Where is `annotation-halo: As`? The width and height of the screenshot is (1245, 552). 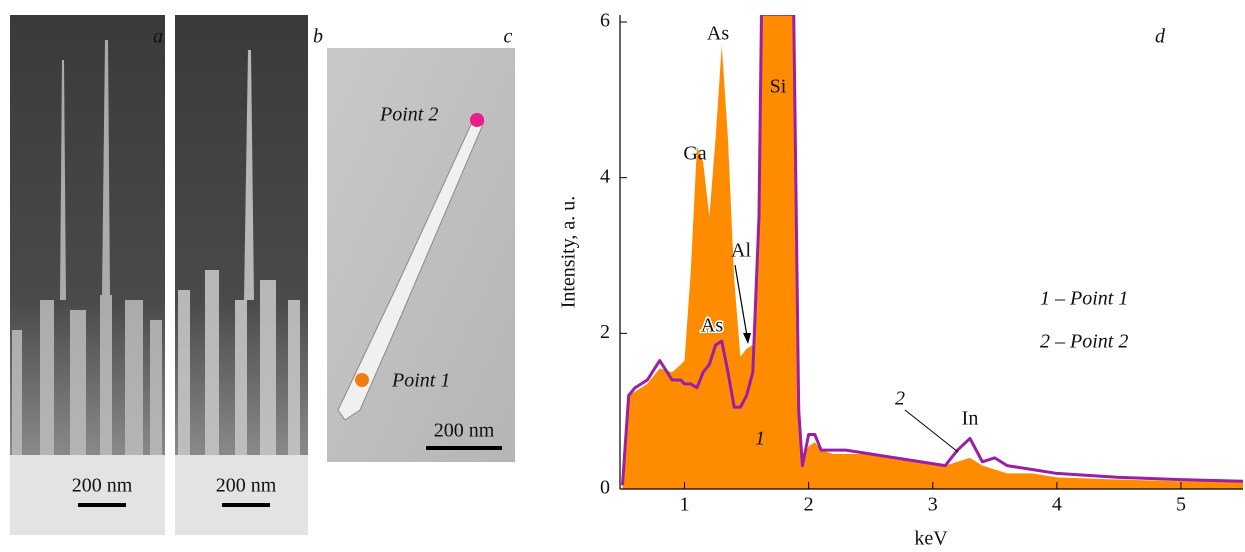 annotation-halo: As is located at coordinates (712, 326).